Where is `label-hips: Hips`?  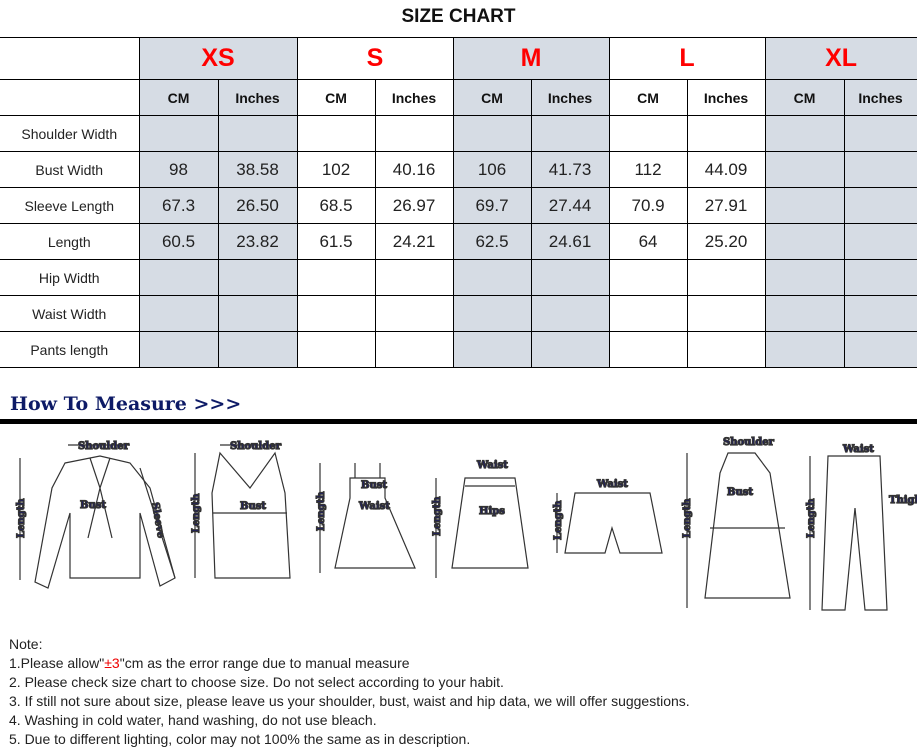 label-hips: Hips is located at coordinates (492, 511).